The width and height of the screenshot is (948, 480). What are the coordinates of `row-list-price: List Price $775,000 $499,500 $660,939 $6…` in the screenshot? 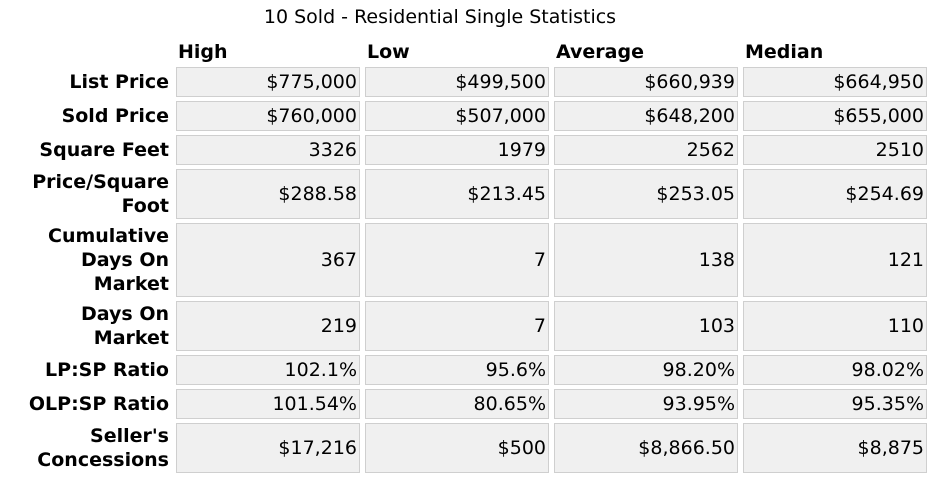 It's located at (474, 82).